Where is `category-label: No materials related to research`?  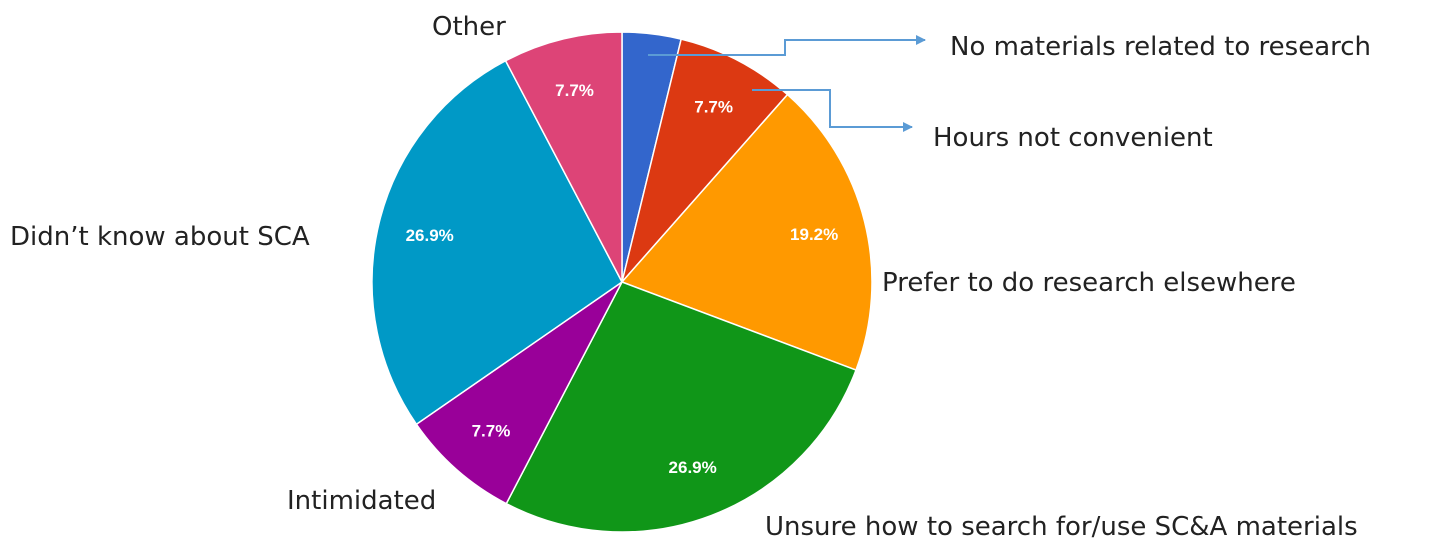
category-label: No materials related to research is located at coordinates (1160, 47).